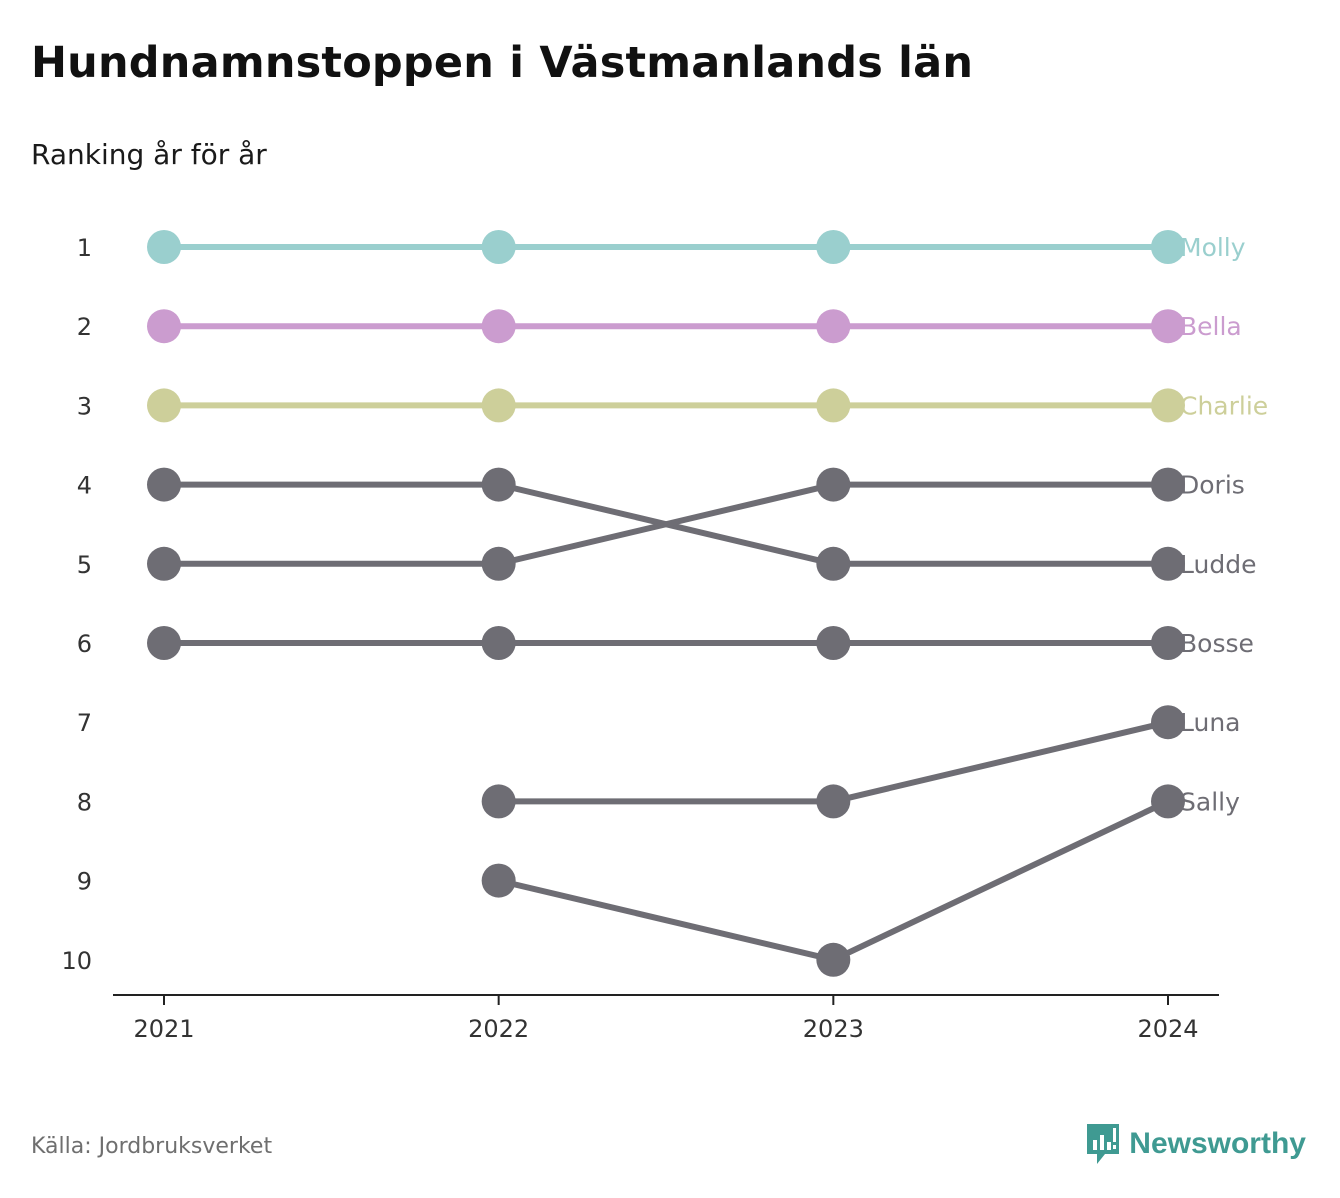  What do you see at coordinates (707, 405) in the screenshot?
I see `series-charlie: Charlie` at bounding box center [707, 405].